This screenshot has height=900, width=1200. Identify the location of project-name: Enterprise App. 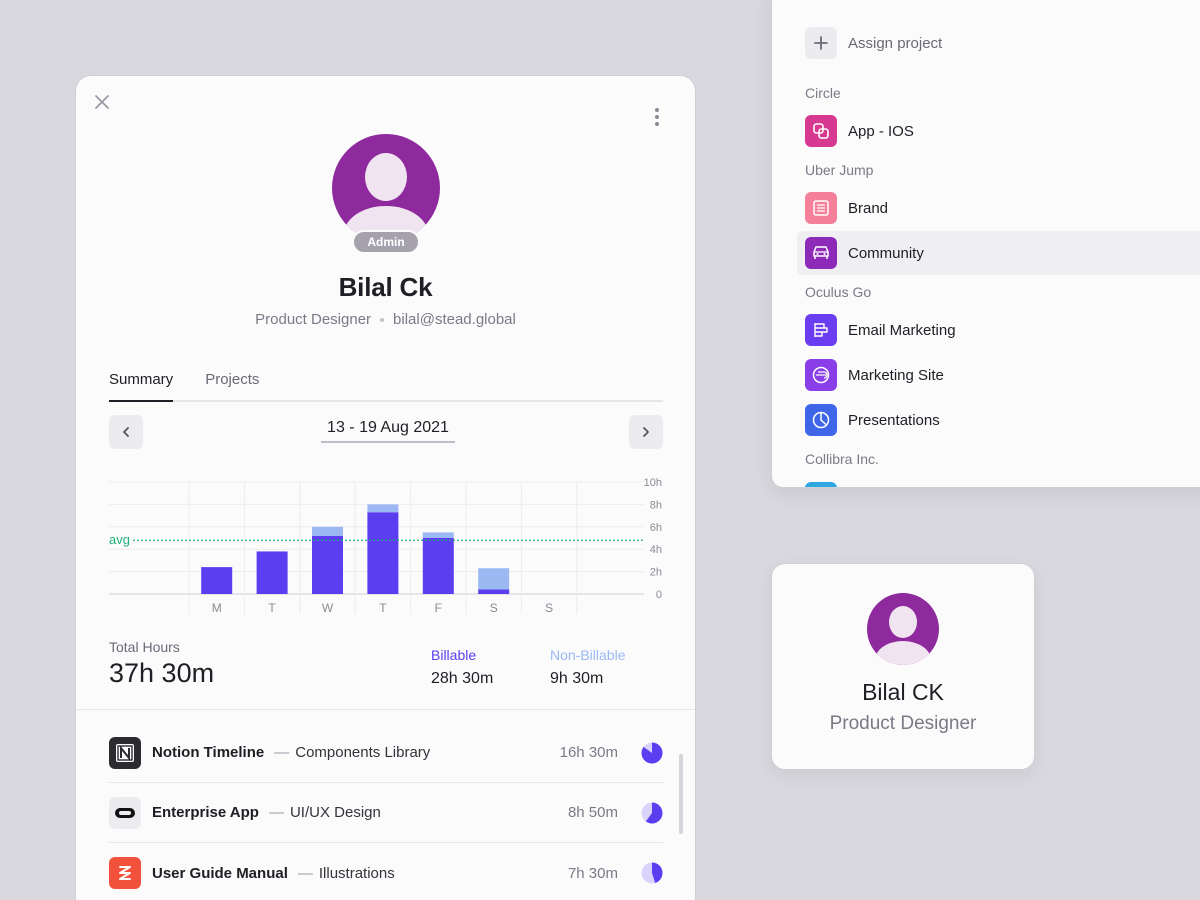
(205, 812).